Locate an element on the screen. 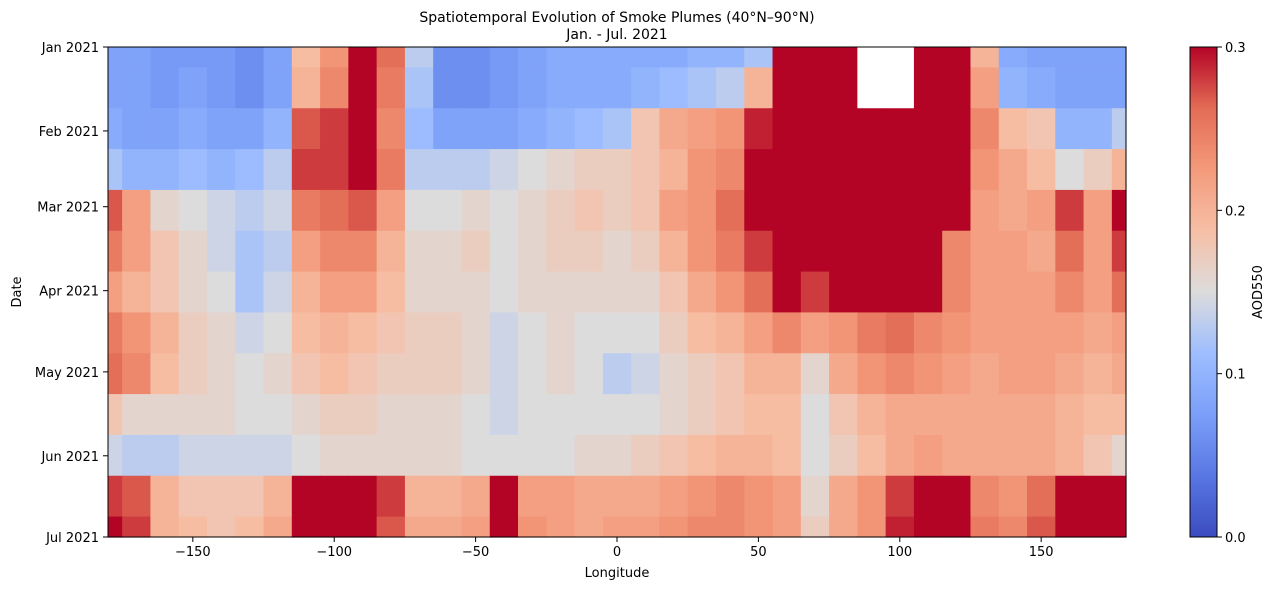 The height and width of the screenshot is (590, 1275). colorbar-tick-label: 0.3 is located at coordinates (1235, 48).